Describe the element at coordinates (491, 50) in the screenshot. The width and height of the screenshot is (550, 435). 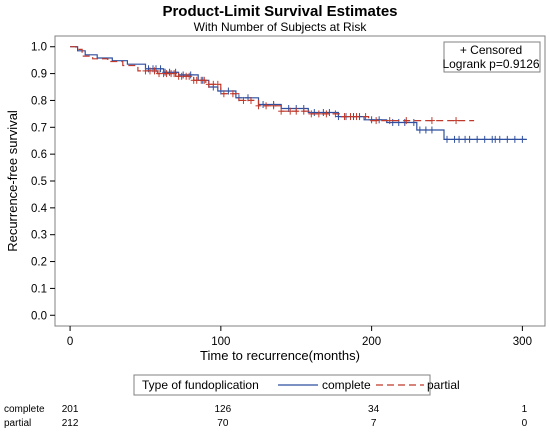
I see `censored-note: + Censored` at that location.